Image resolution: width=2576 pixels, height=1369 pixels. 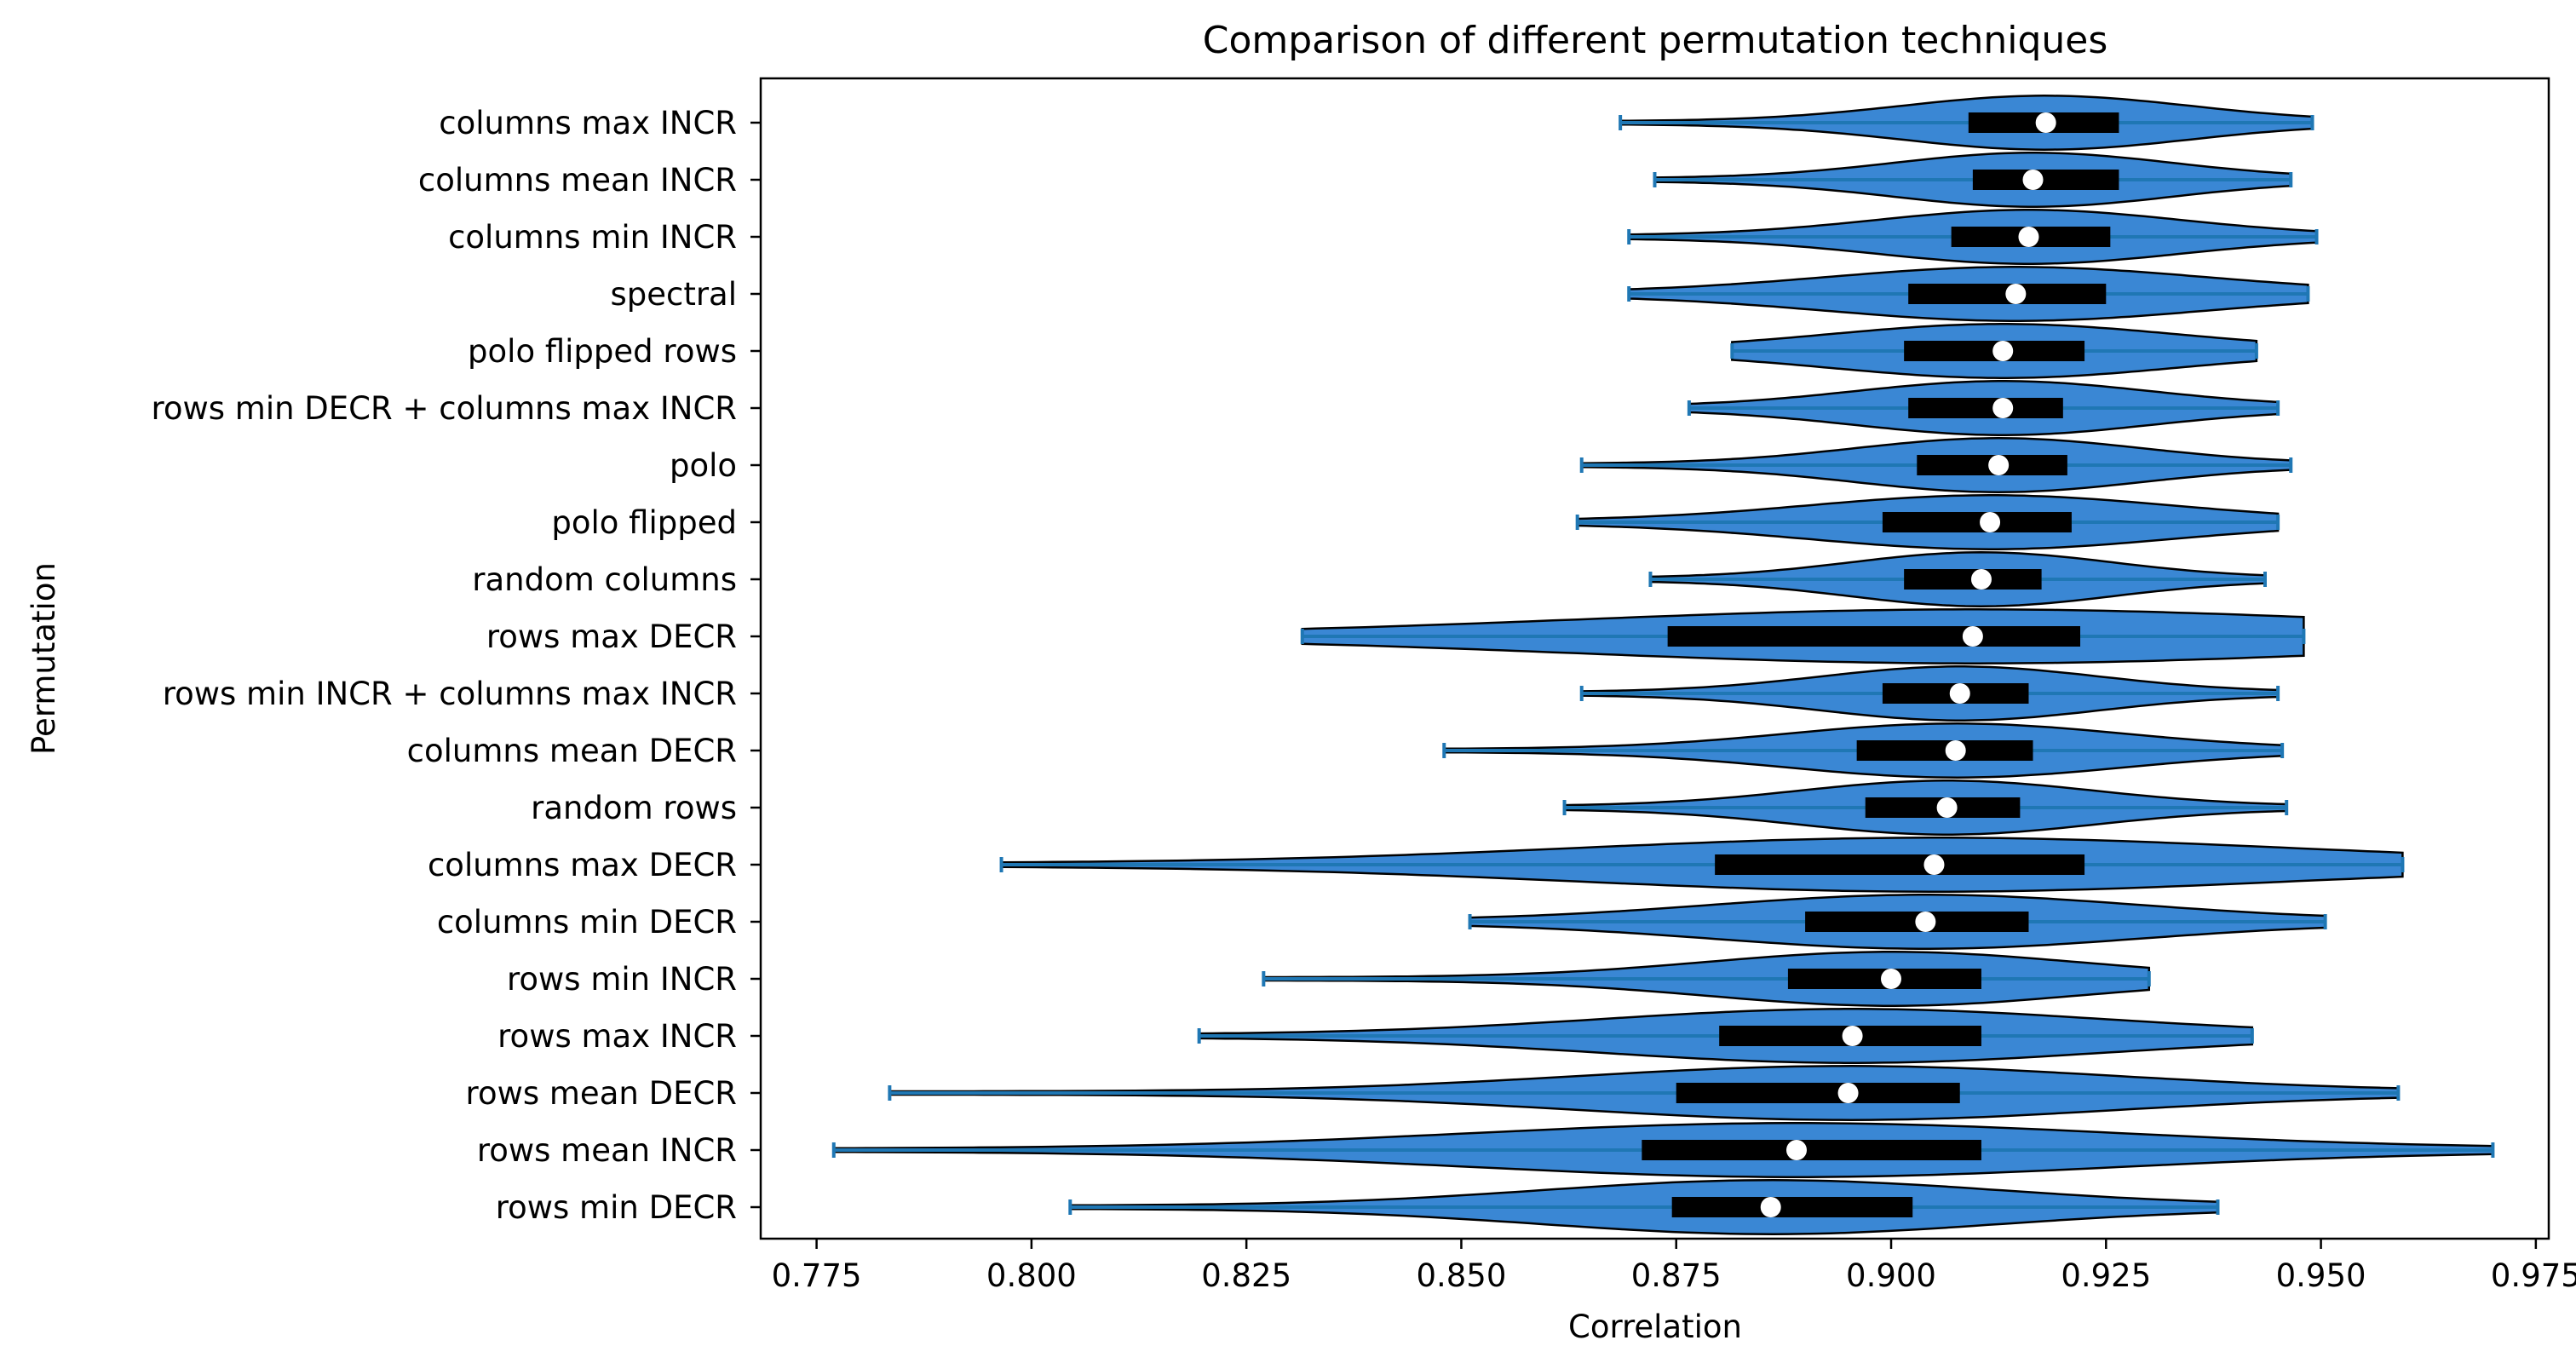 What do you see at coordinates (1891, 1275) in the screenshot?
I see `x-tick-label: 0.900` at bounding box center [1891, 1275].